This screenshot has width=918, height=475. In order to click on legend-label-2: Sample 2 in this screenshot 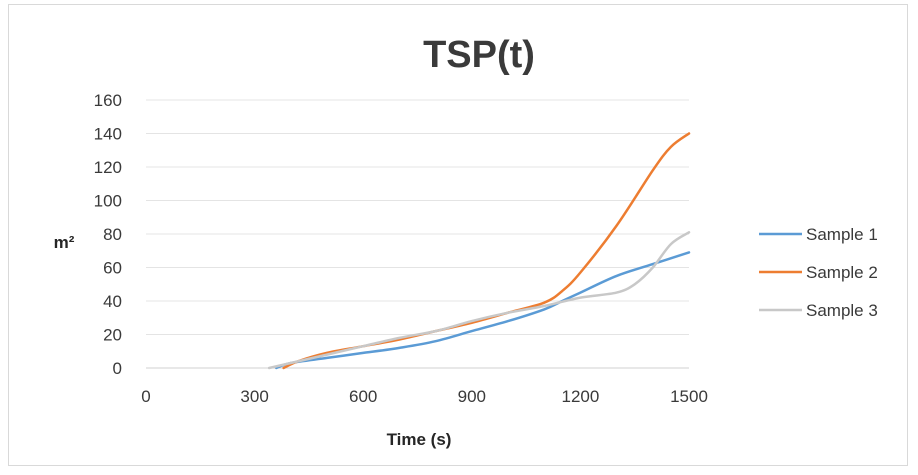, I will do `click(842, 272)`.